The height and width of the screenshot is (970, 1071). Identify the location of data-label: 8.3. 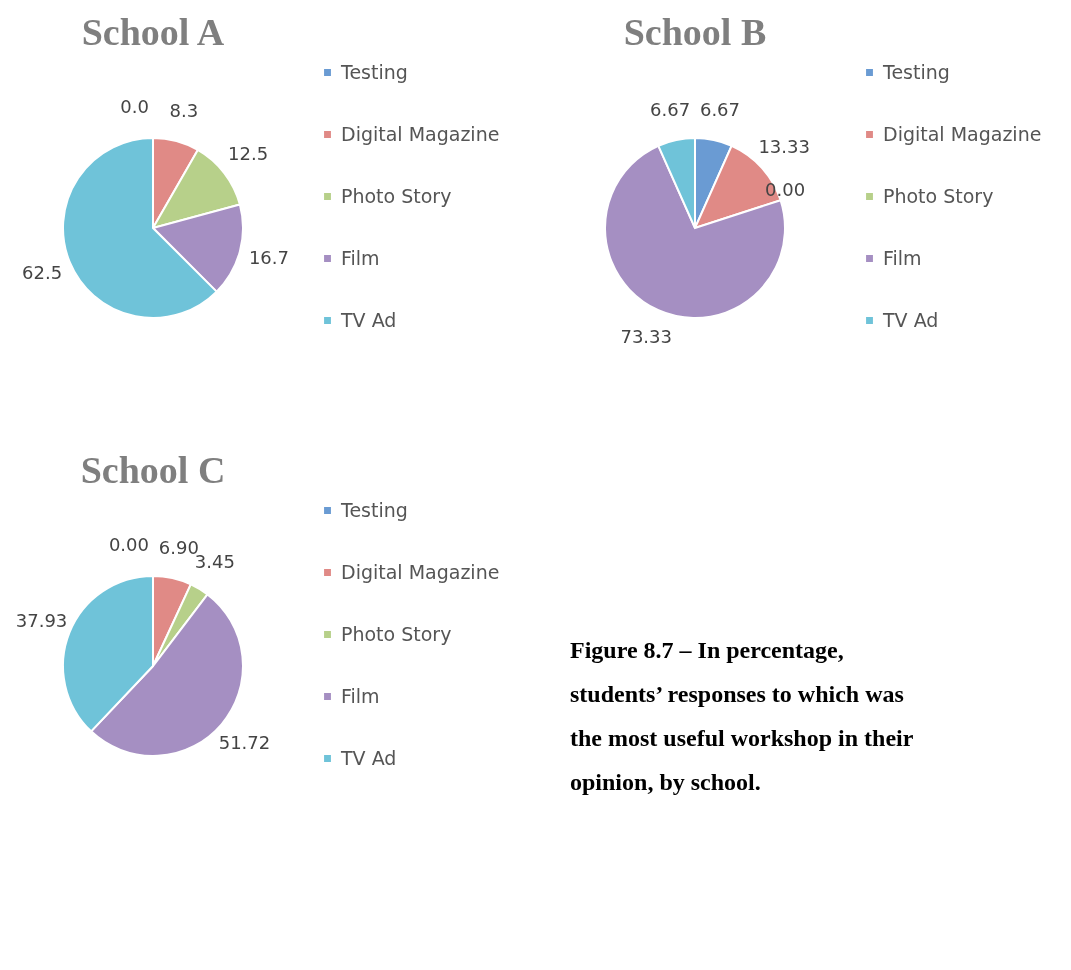
(184, 111).